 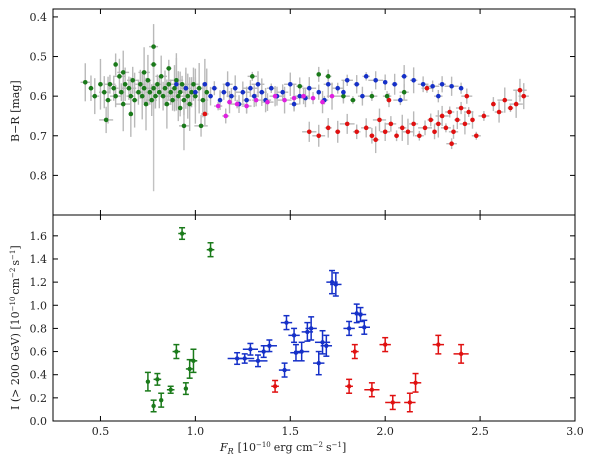 What do you see at coordinates (39, 259) in the screenshot?
I see `bottom-y-tick-label: 1.4` at bounding box center [39, 259].